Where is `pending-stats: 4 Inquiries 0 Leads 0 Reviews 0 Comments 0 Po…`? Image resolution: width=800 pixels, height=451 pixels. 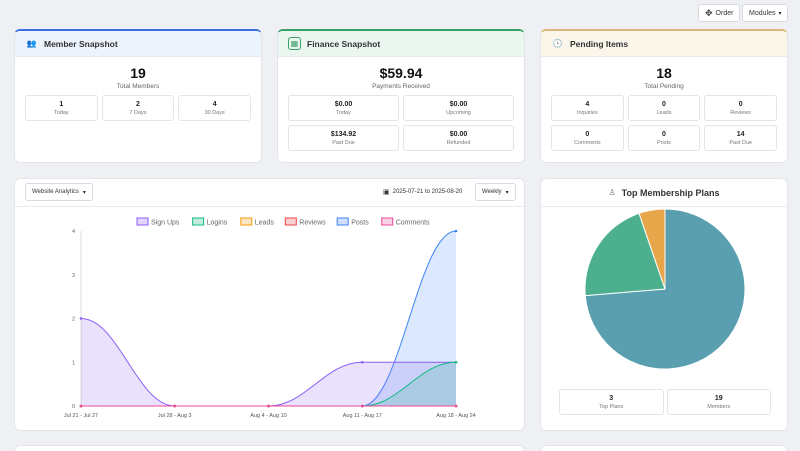 pending-stats: 4 Inquiries 0 Leads 0 Reviews 0 Comments 0 Po… is located at coordinates (664, 123).